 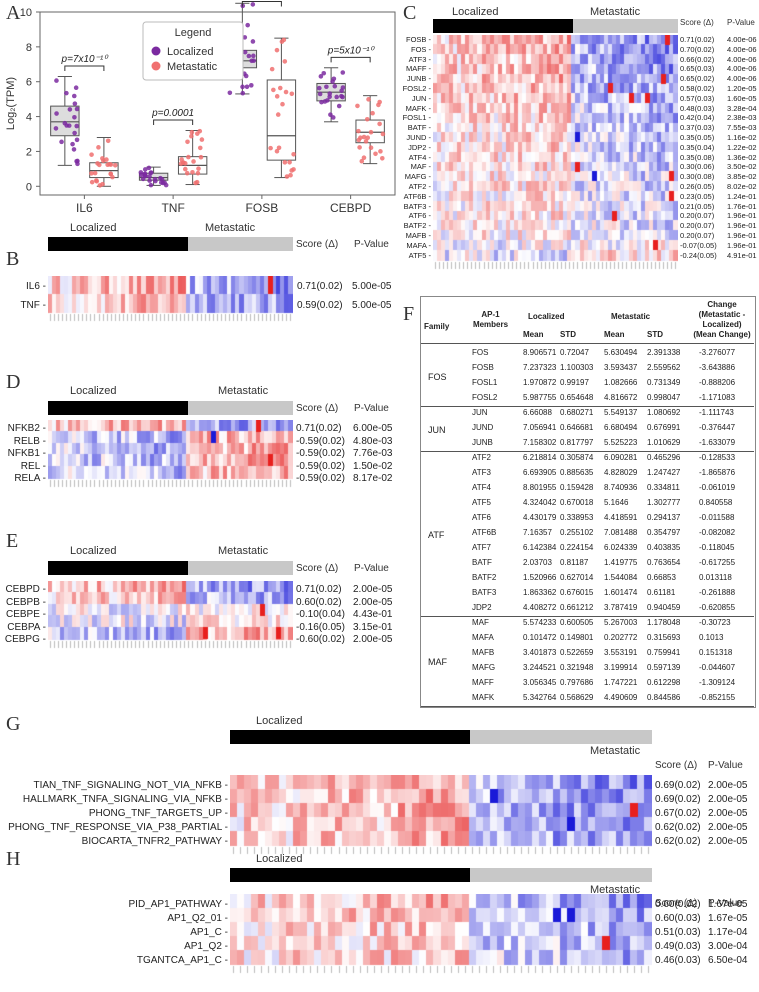 What do you see at coordinates (697, 118) in the screenshot?
I see `row-score: 0.42(0.04)` at bounding box center [697, 118].